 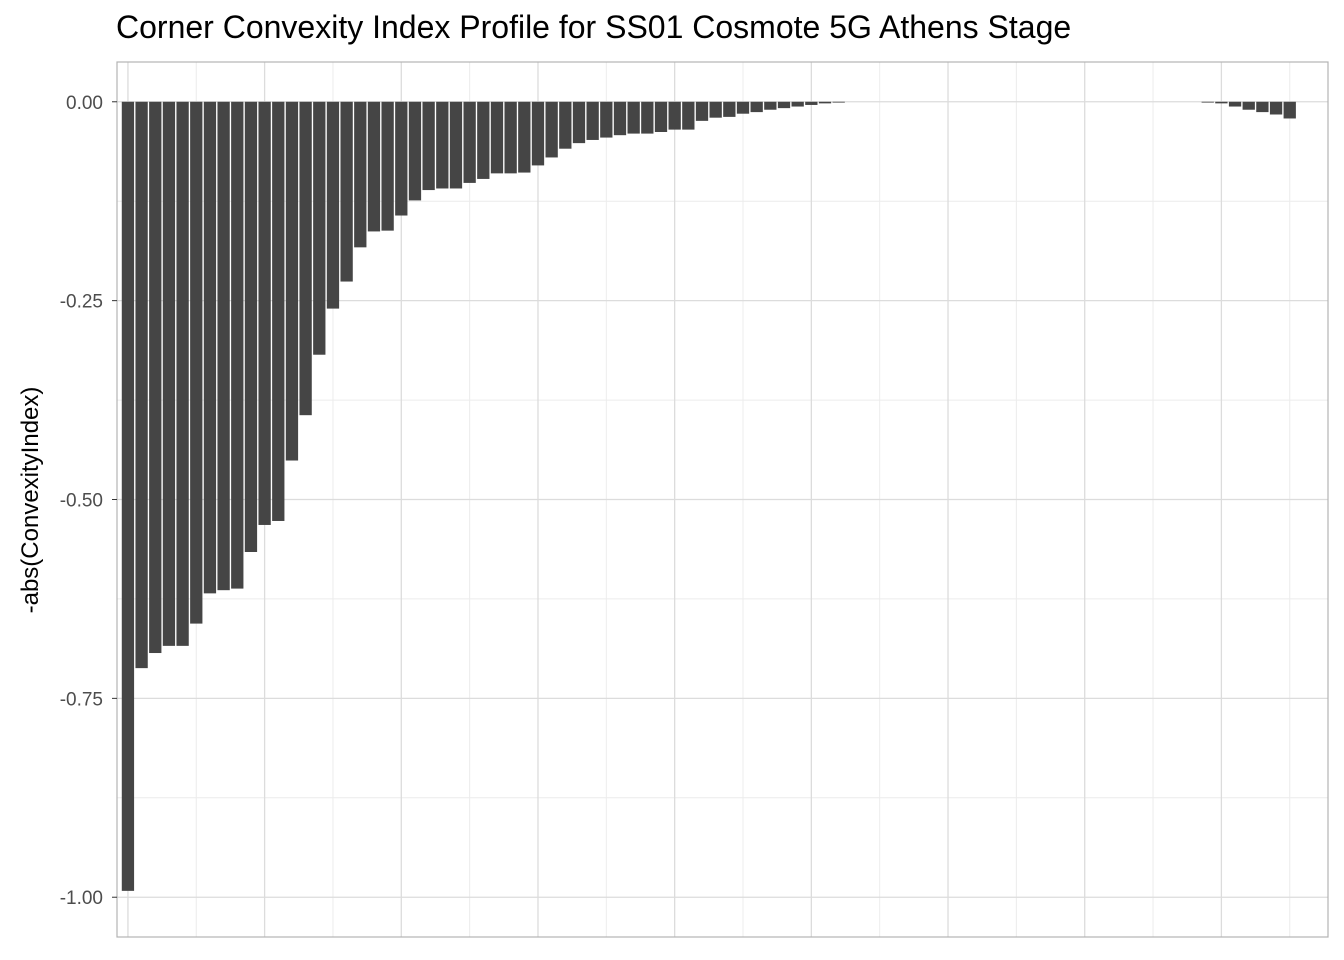 I want to click on y-axis-label: -abs(ConvexityIndex), so click(x=30, y=500).